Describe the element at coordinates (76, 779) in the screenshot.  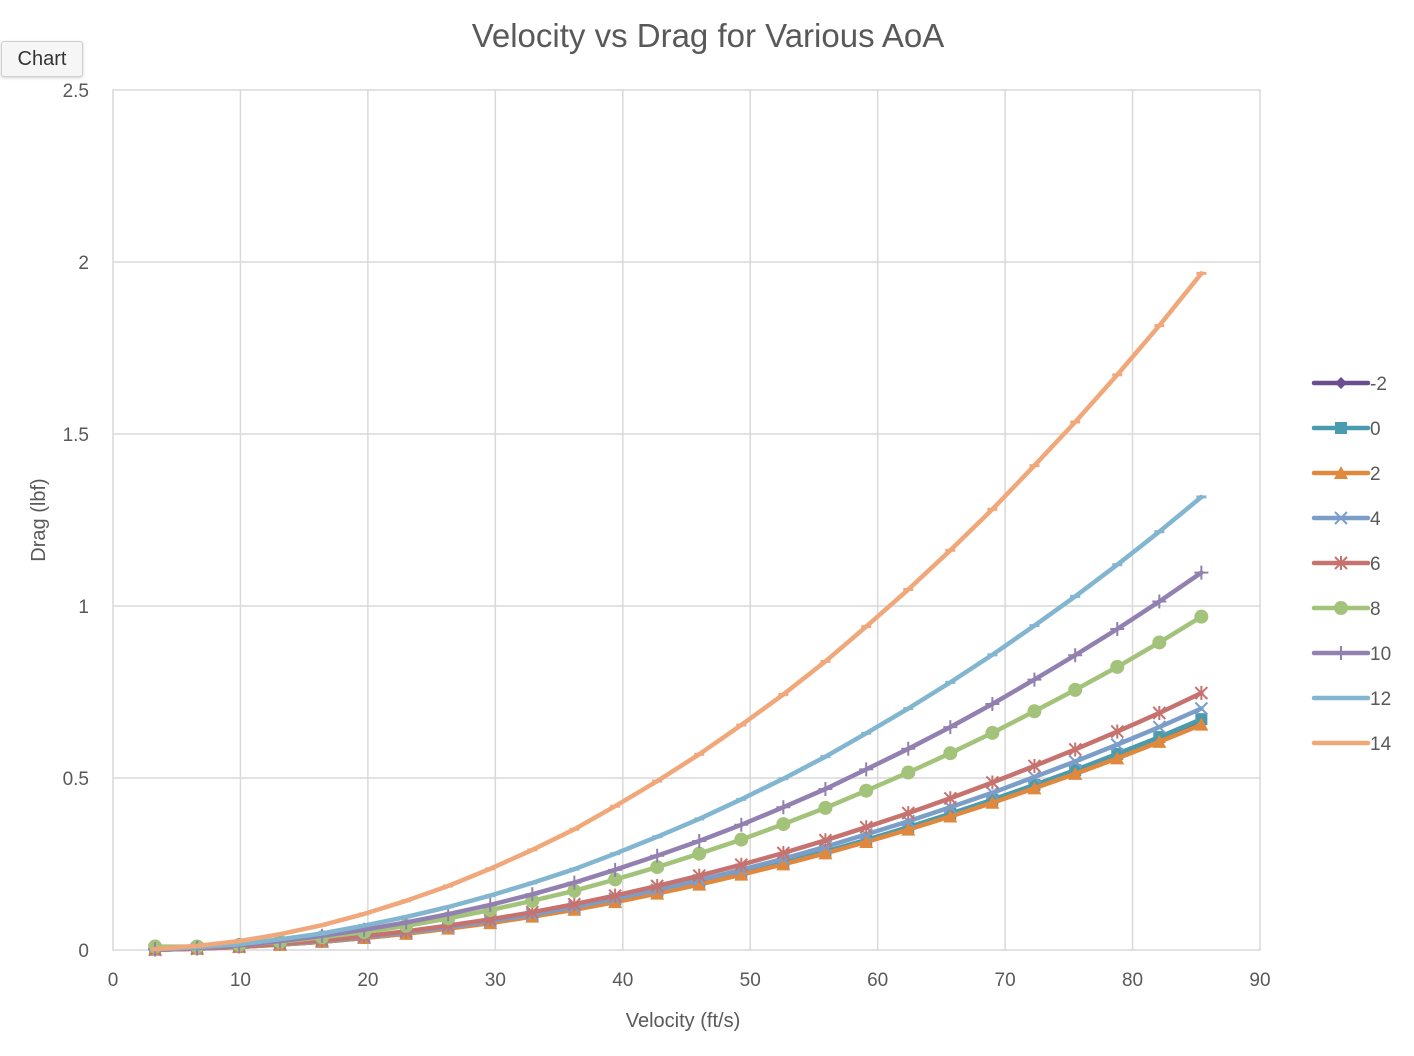
I see `y-tick-label: 0.5` at that location.